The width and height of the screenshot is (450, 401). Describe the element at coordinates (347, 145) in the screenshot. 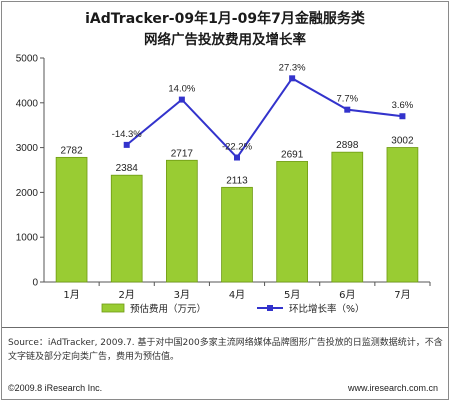

I see `bar-value-label: 2898` at that location.